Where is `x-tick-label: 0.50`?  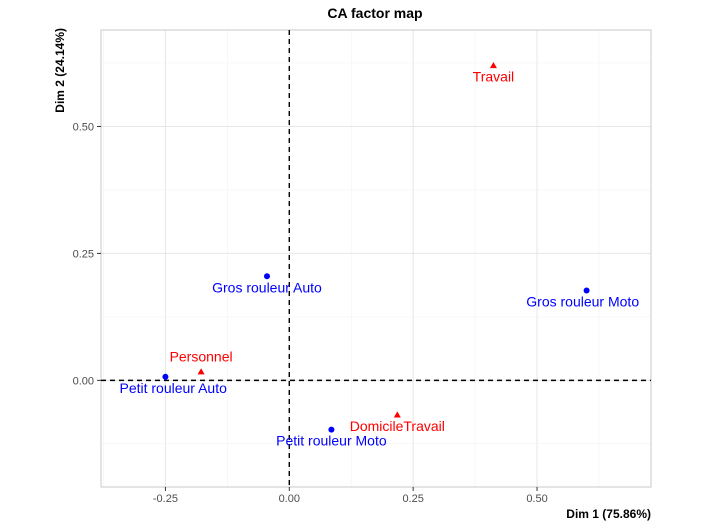
x-tick-label: 0.50 is located at coordinates (536, 499).